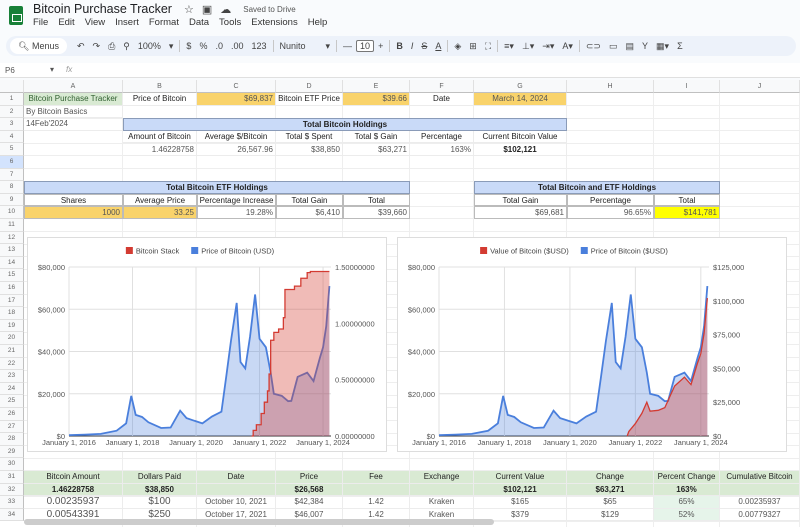 Image resolution: width=800 pixels, height=527 pixels. Describe the element at coordinates (424, 46) in the screenshot. I see `strikethrough-icon: S` at that location.